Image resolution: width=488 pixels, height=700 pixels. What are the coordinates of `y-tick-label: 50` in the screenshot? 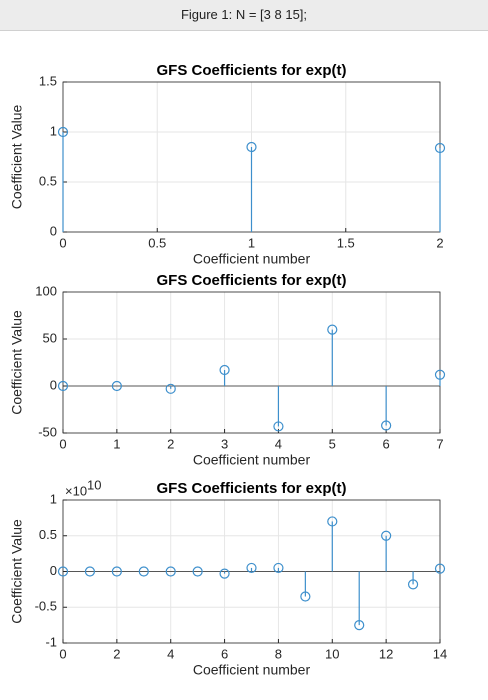 It's located at (50, 337).